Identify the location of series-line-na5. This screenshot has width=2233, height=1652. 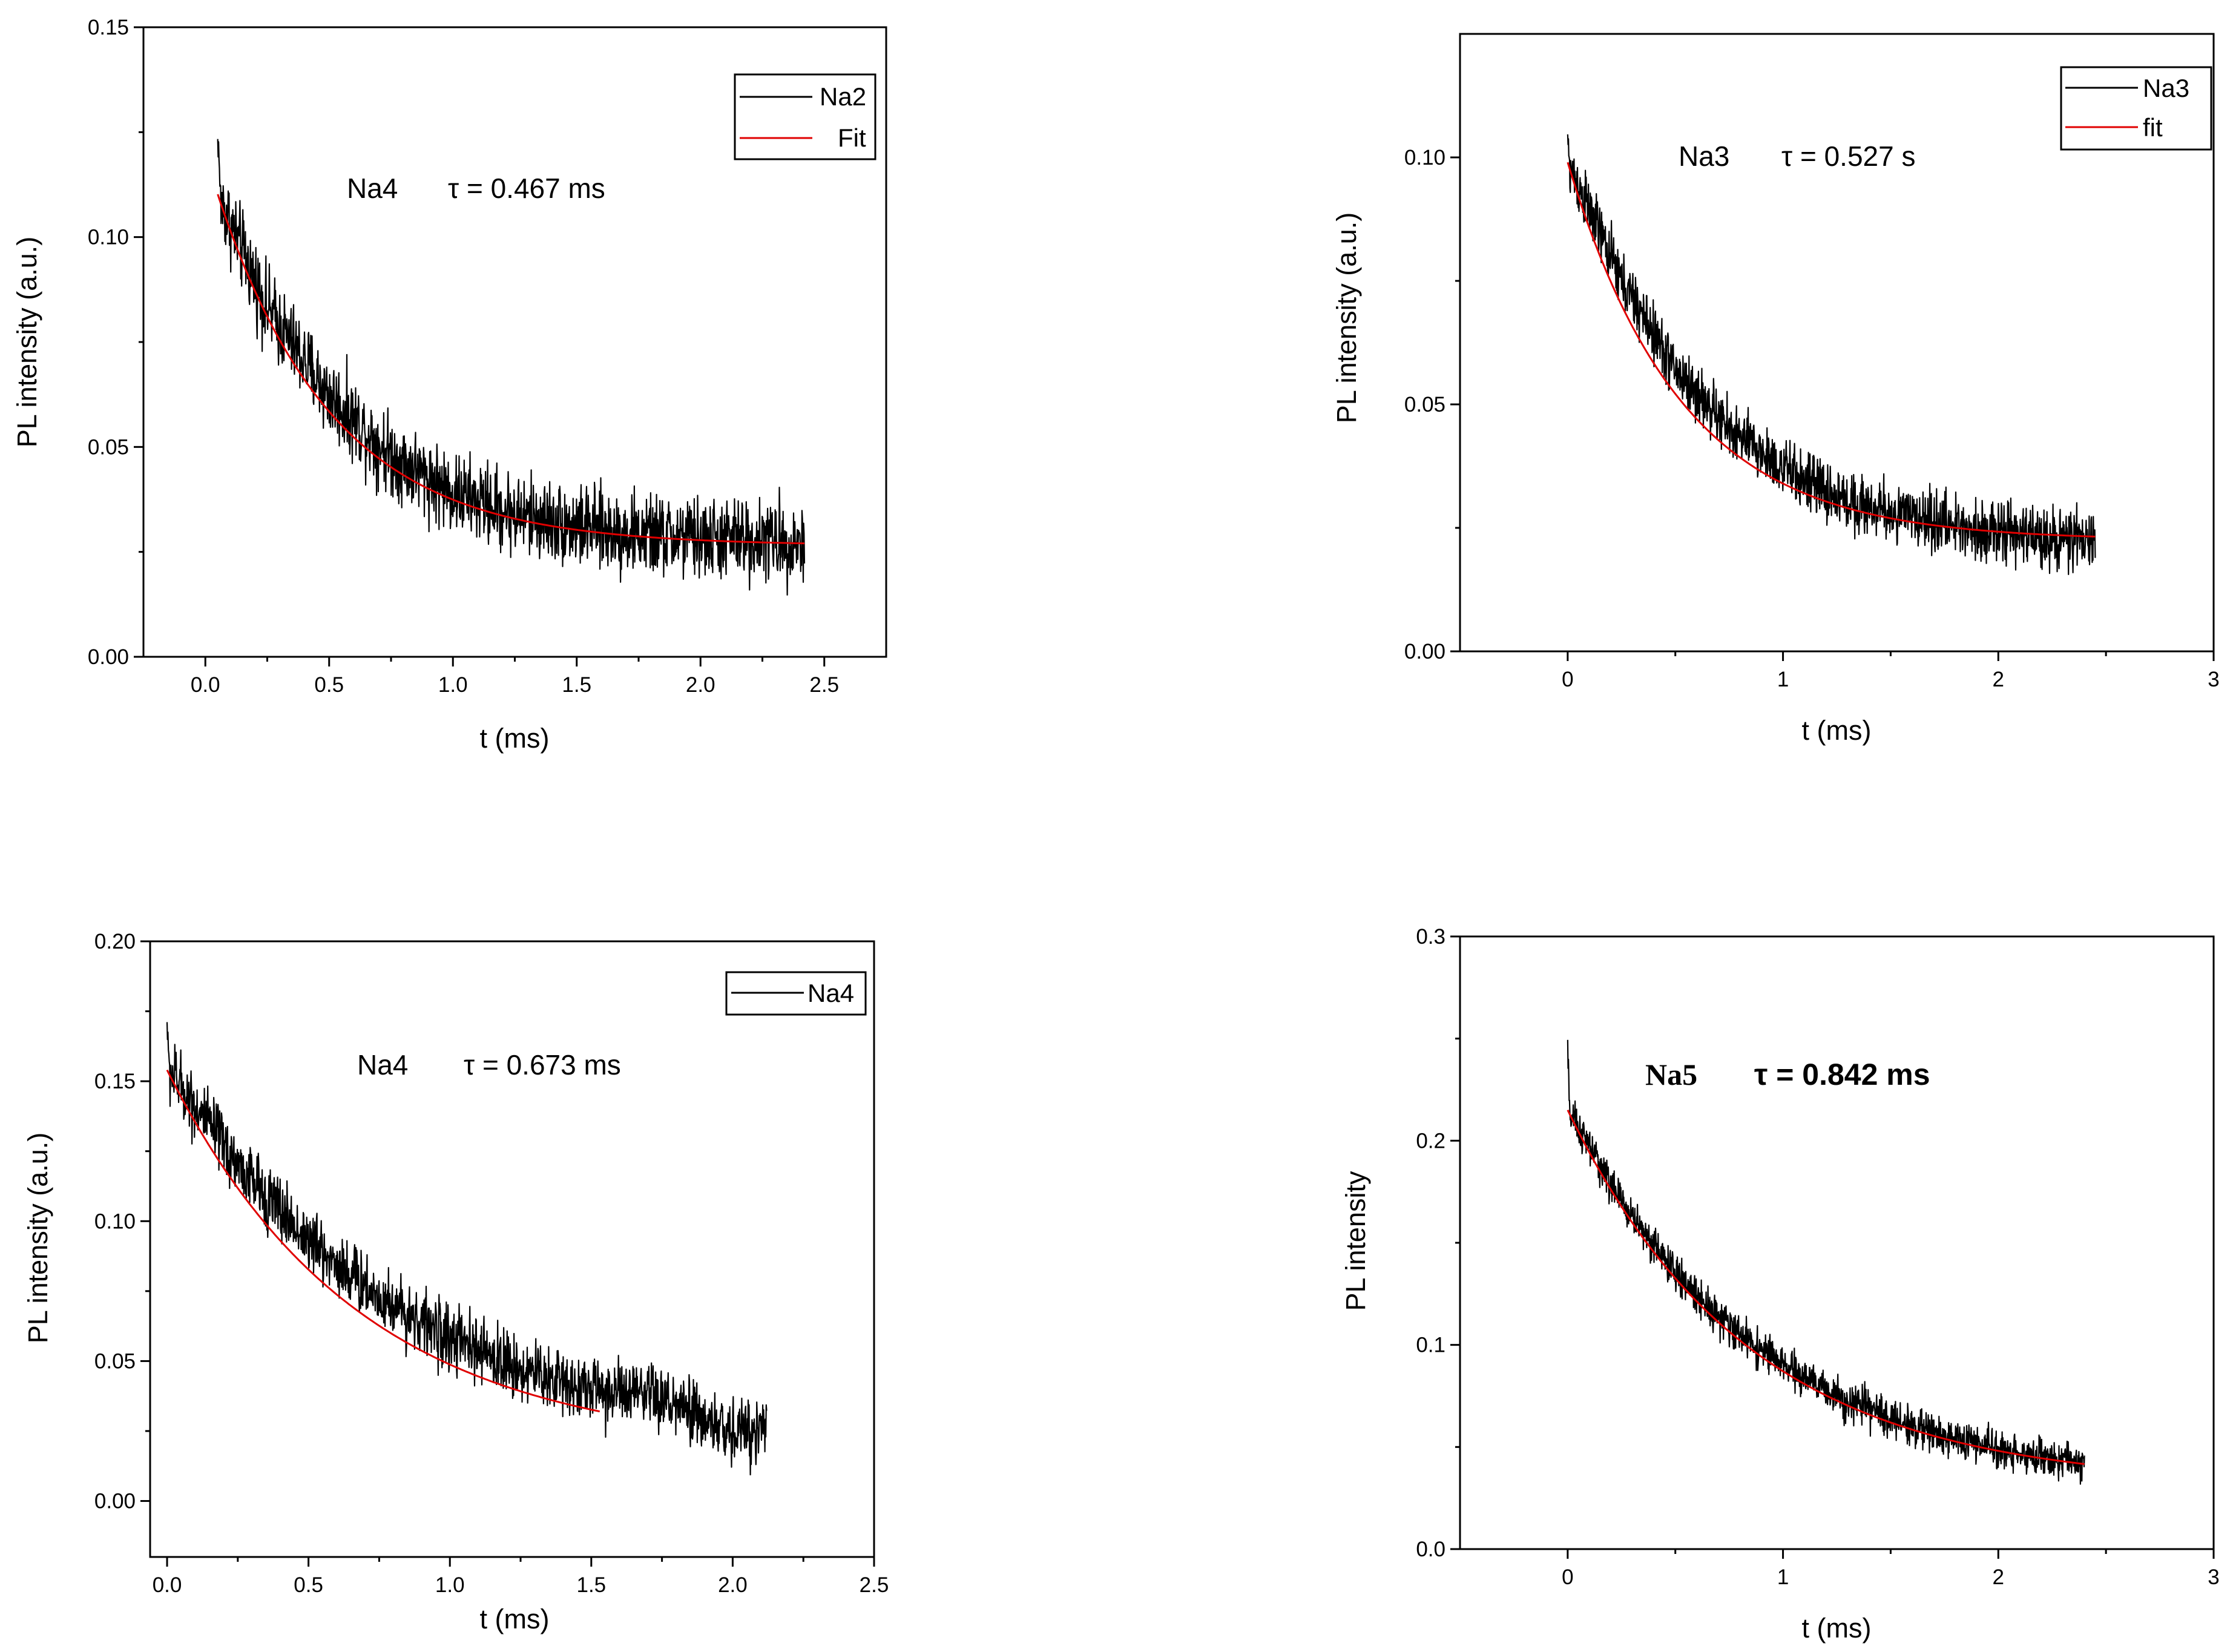
(1826, 1262).